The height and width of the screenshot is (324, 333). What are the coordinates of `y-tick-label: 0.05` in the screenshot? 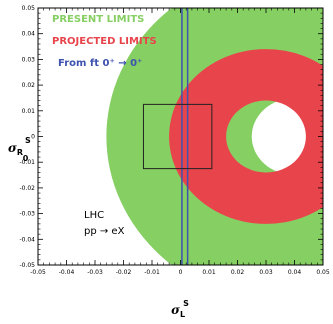 It's located at (29, 8).